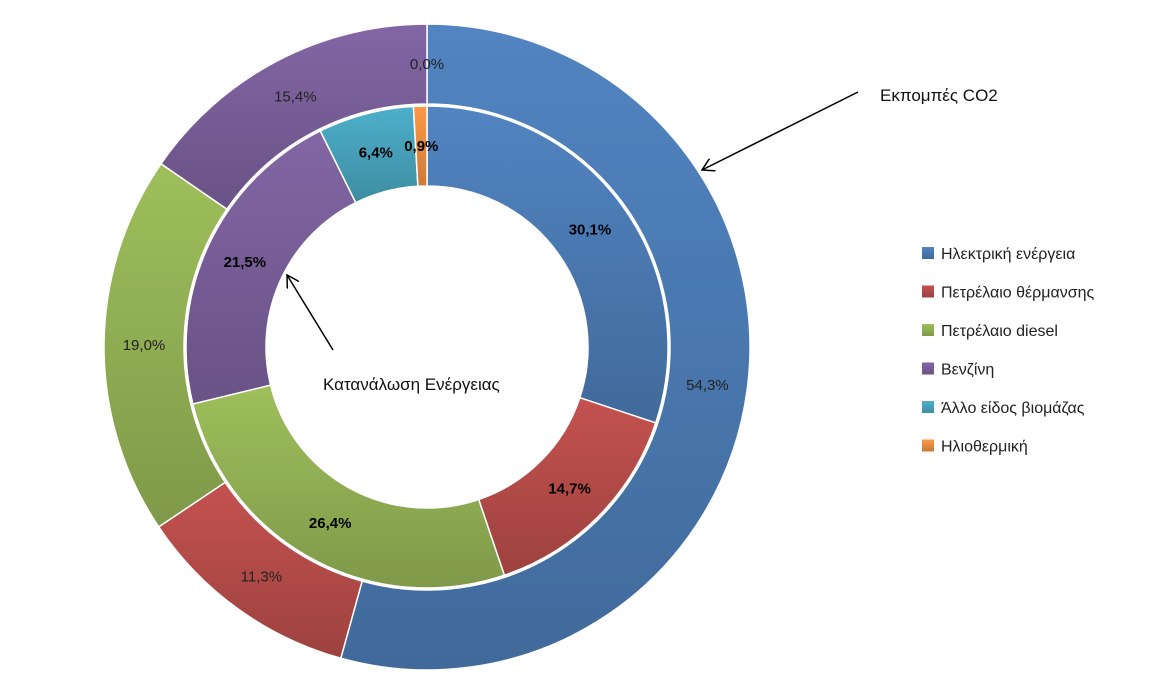  Describe the element at coordinates (999, 331) in the screenshot. I see `legend-label-2: Πετρέλαιο diesel` at that location.